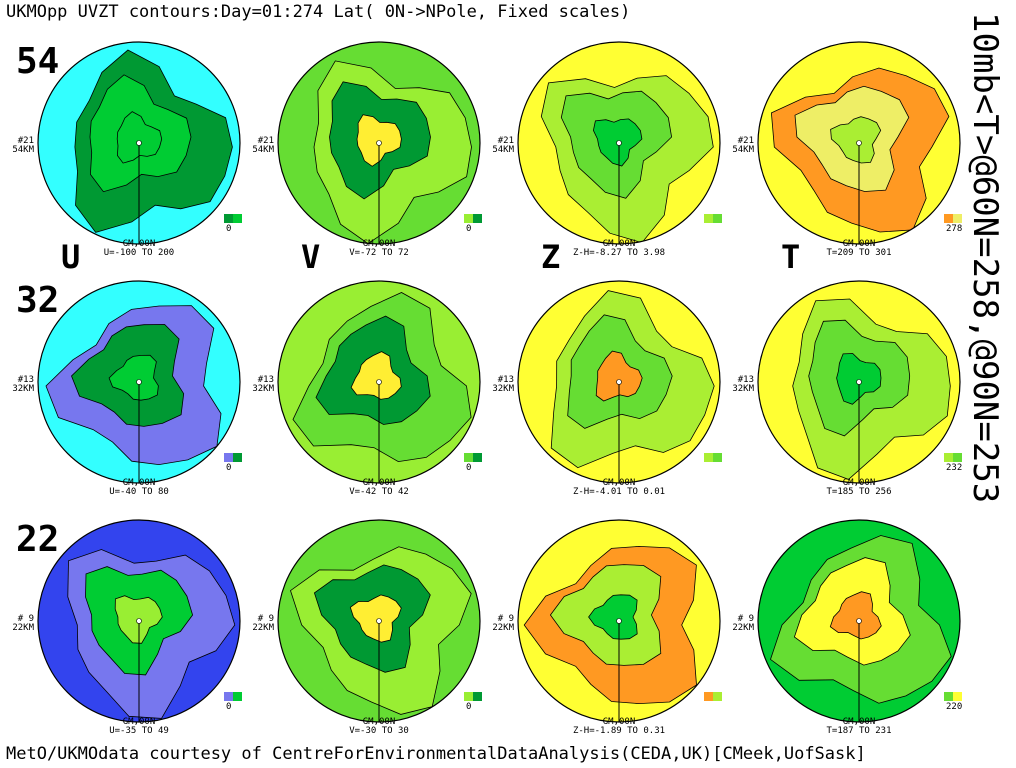 The height and width of the screenshot is (768, 1016). What do you see at coordinates (38, 539) in the screenshot?
I see `altitude-label: 22` at bounding box center [38, 539].